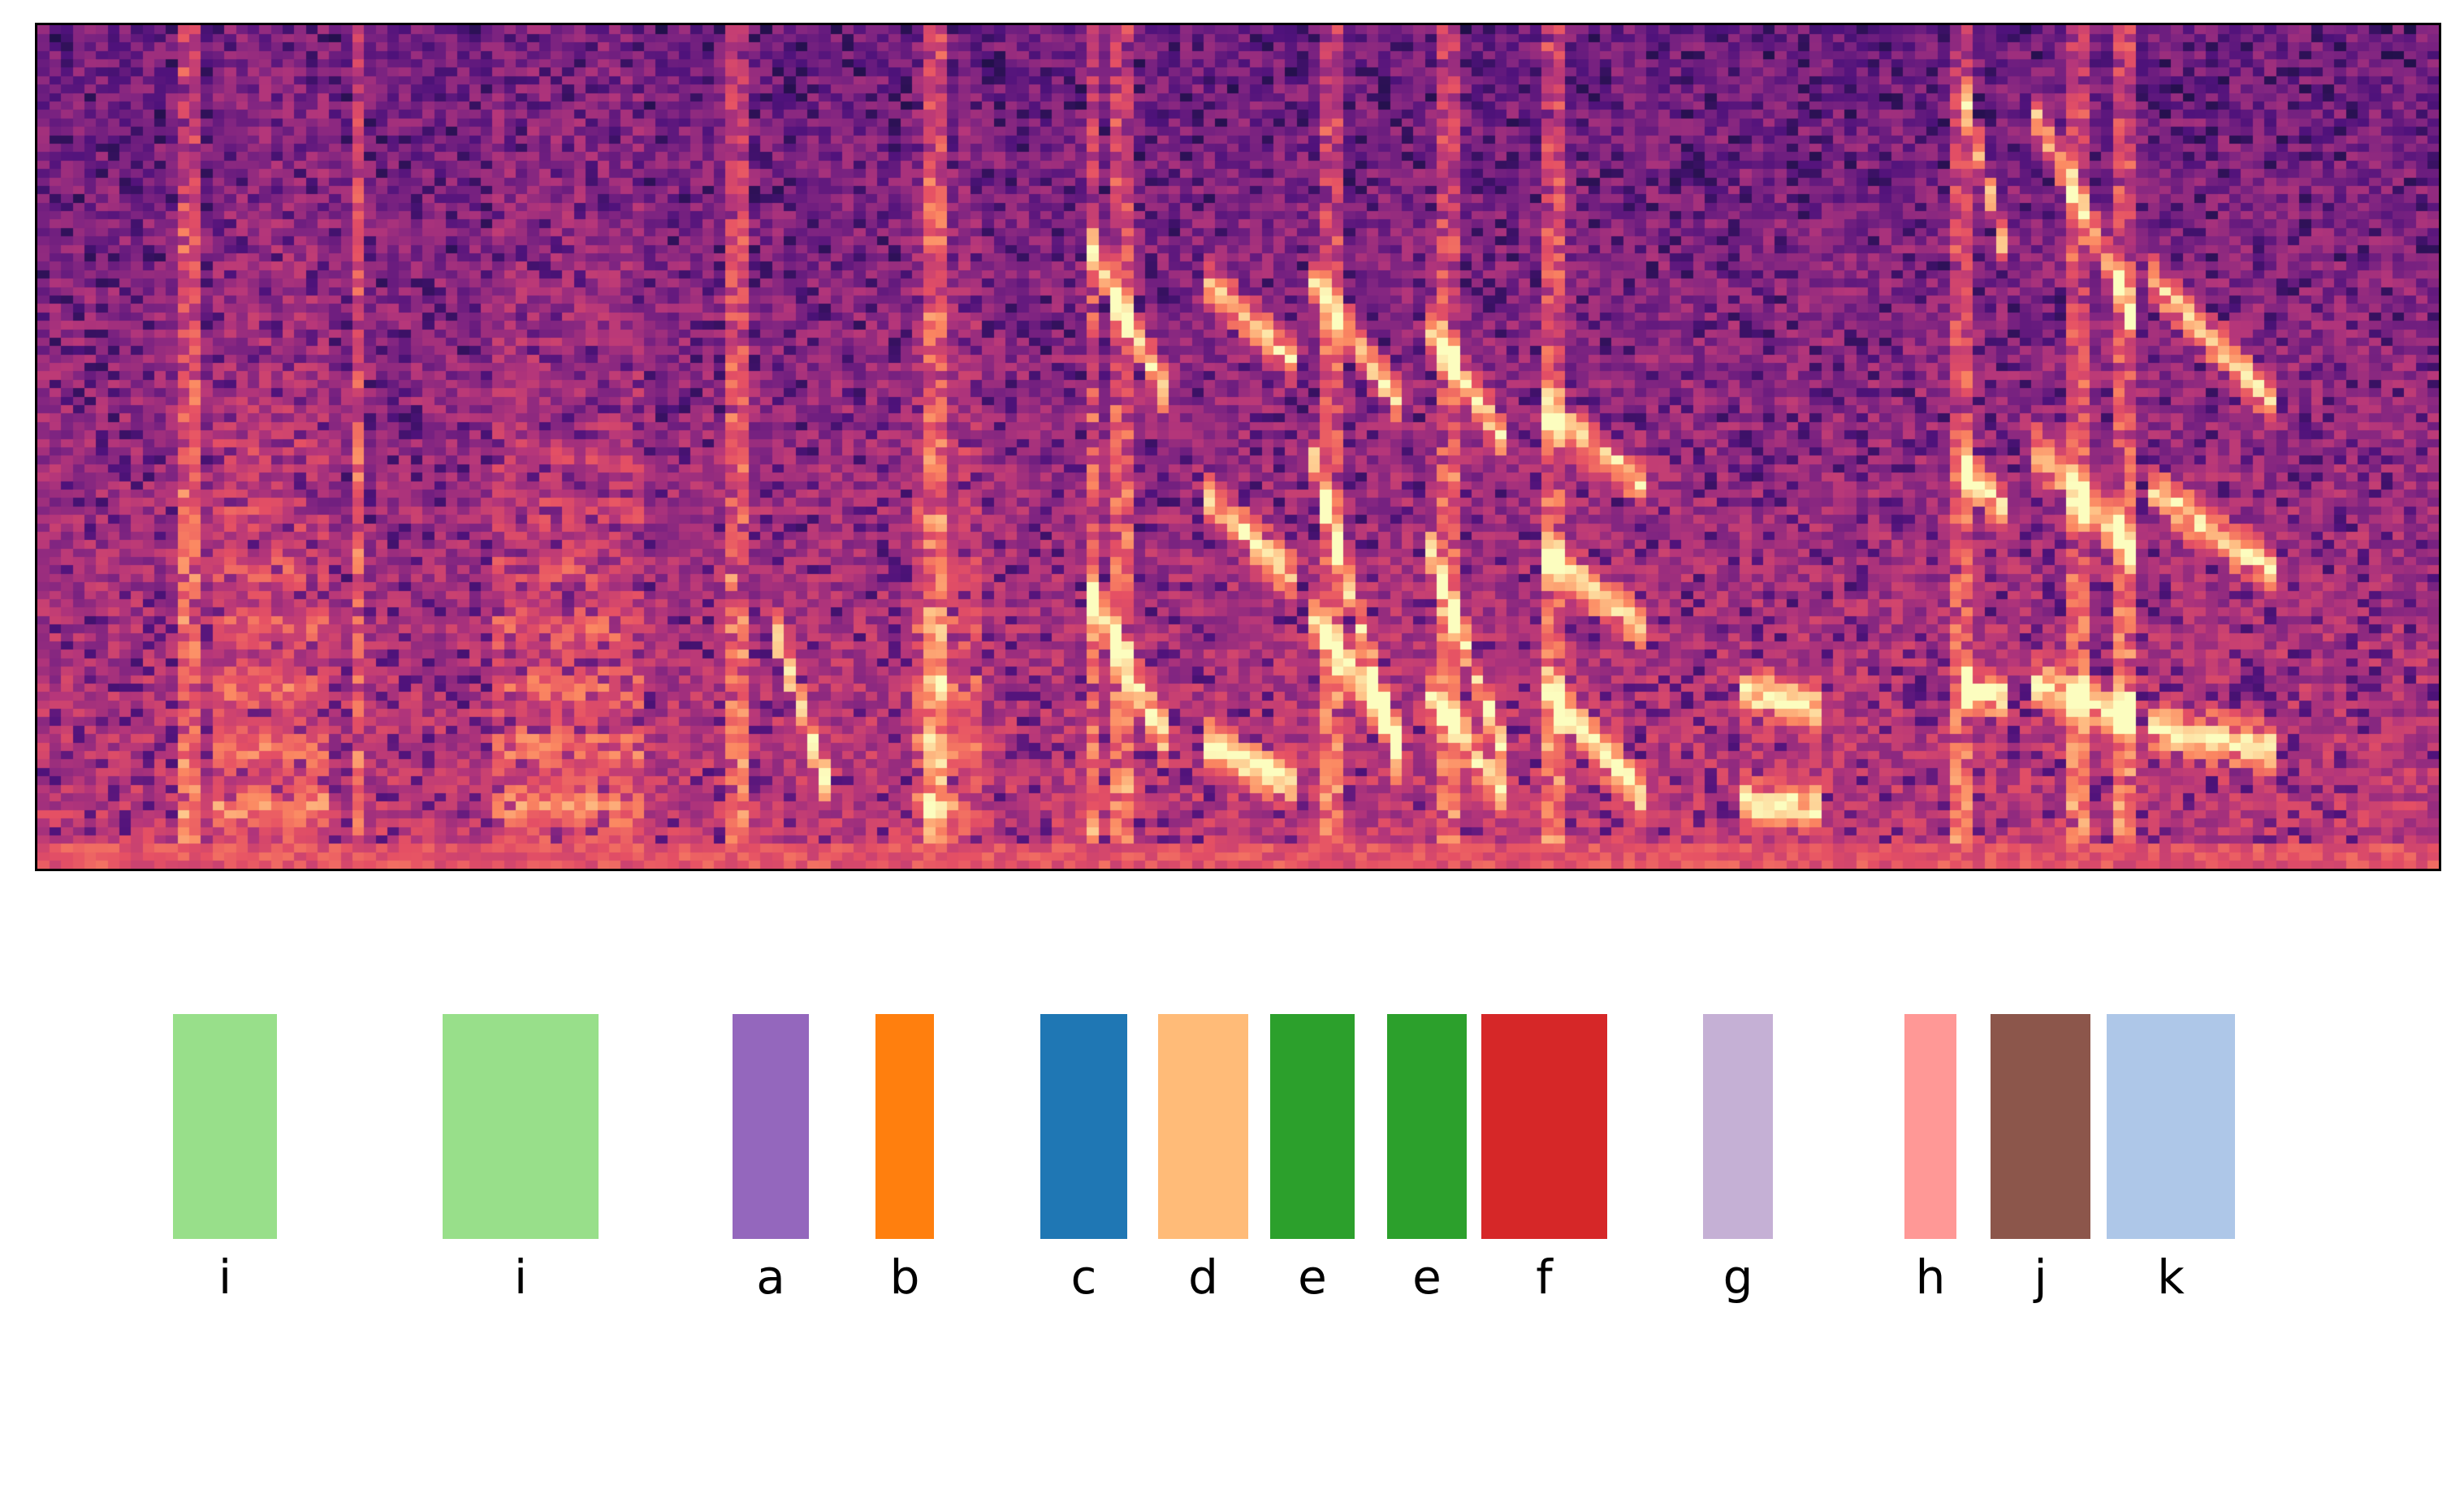 Image resolution: width=2464 pixels, height=1489 pixels. I want to click on segment-bar-g, so click(1738, 1126).